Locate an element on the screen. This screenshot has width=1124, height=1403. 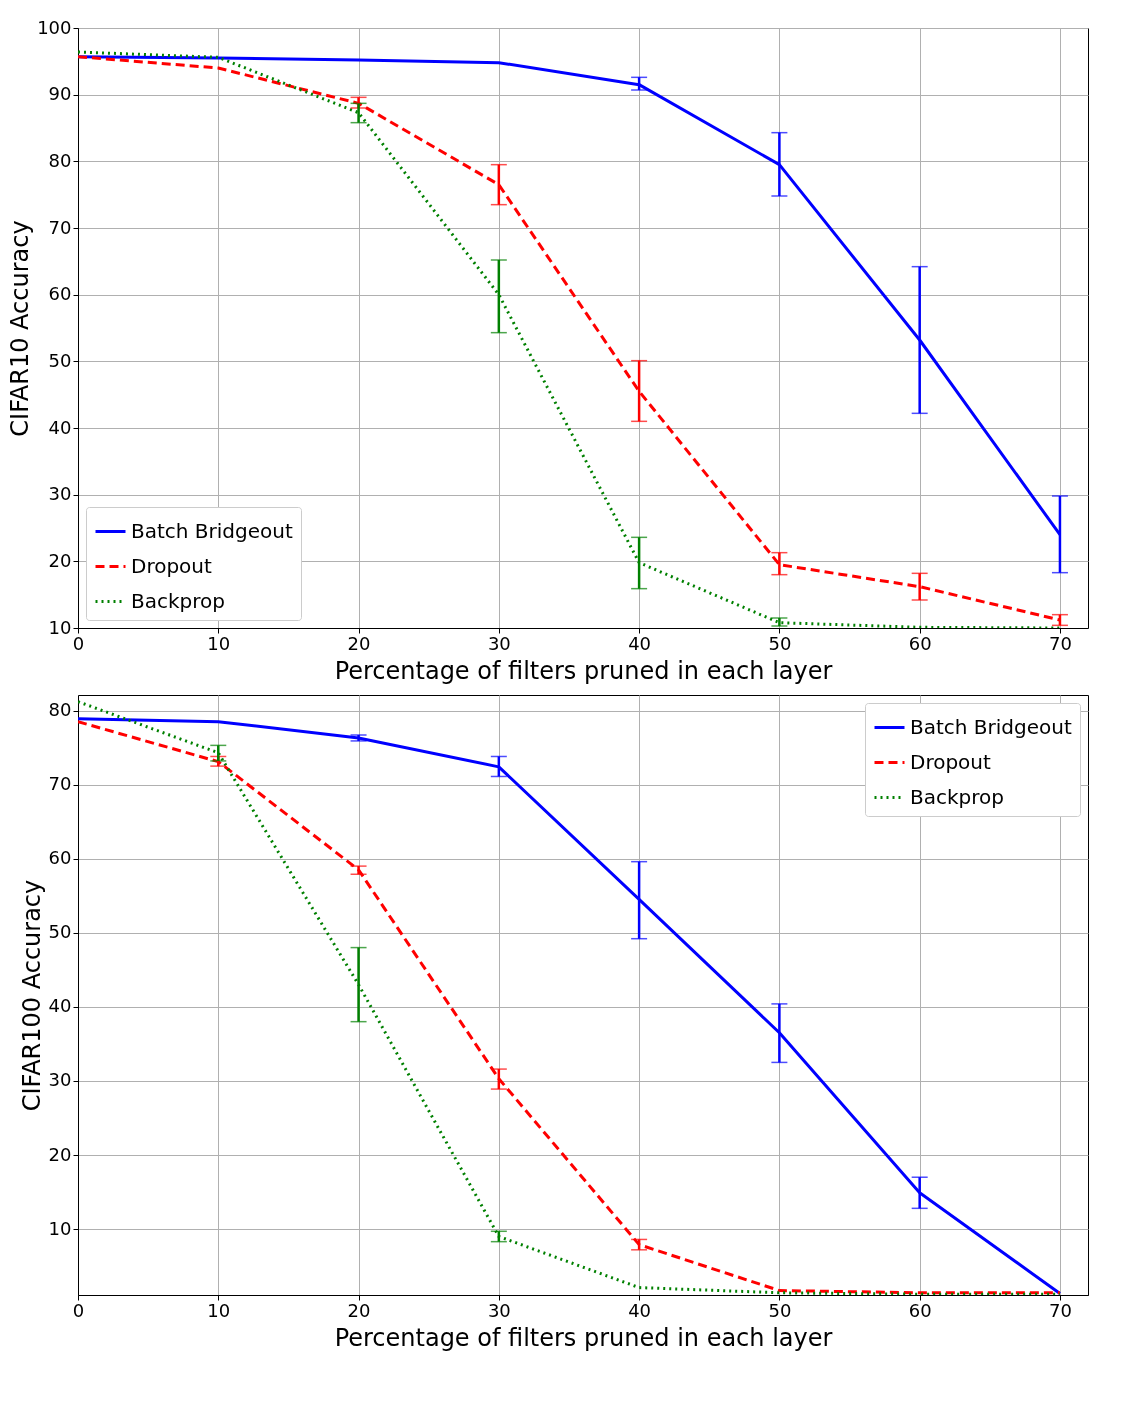
y-tick-label: 90 is located at coordinates (60, 94).